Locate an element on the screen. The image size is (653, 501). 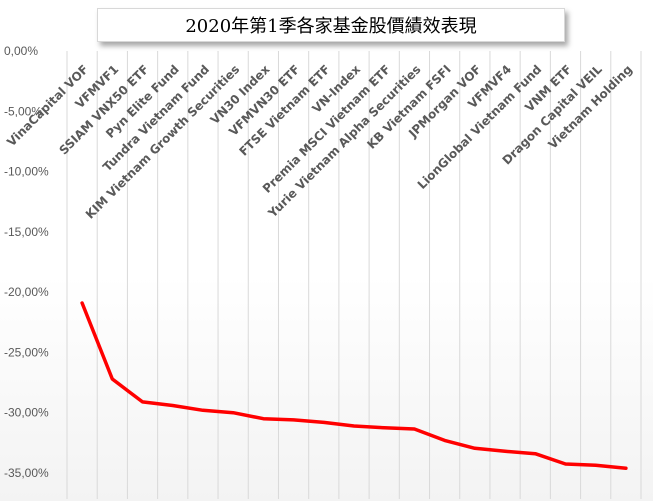
y-tick-label: -10,00% is located at coordinates (26, 172).